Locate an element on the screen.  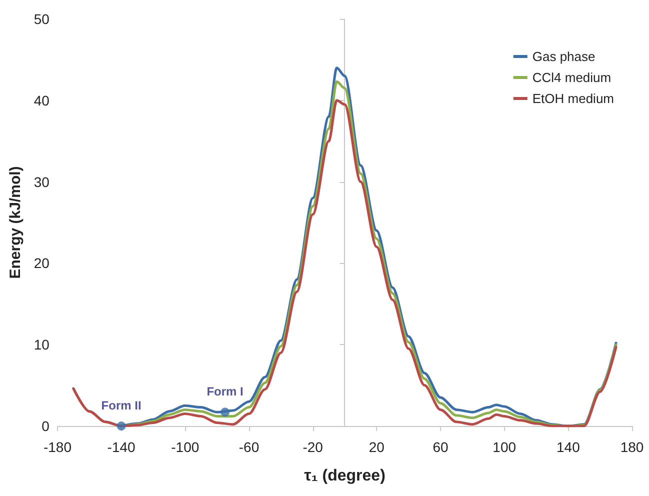
legend-label: Gas phase is located at coordinates (564, 56).